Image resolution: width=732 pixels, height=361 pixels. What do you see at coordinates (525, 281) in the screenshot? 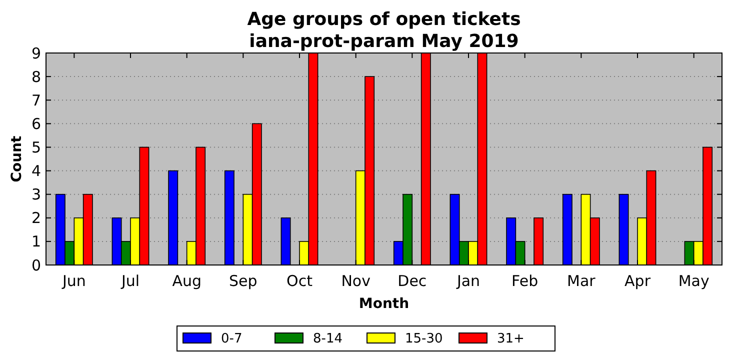
I see `x-tick-label: Feb` at bounding box center [525, 281].